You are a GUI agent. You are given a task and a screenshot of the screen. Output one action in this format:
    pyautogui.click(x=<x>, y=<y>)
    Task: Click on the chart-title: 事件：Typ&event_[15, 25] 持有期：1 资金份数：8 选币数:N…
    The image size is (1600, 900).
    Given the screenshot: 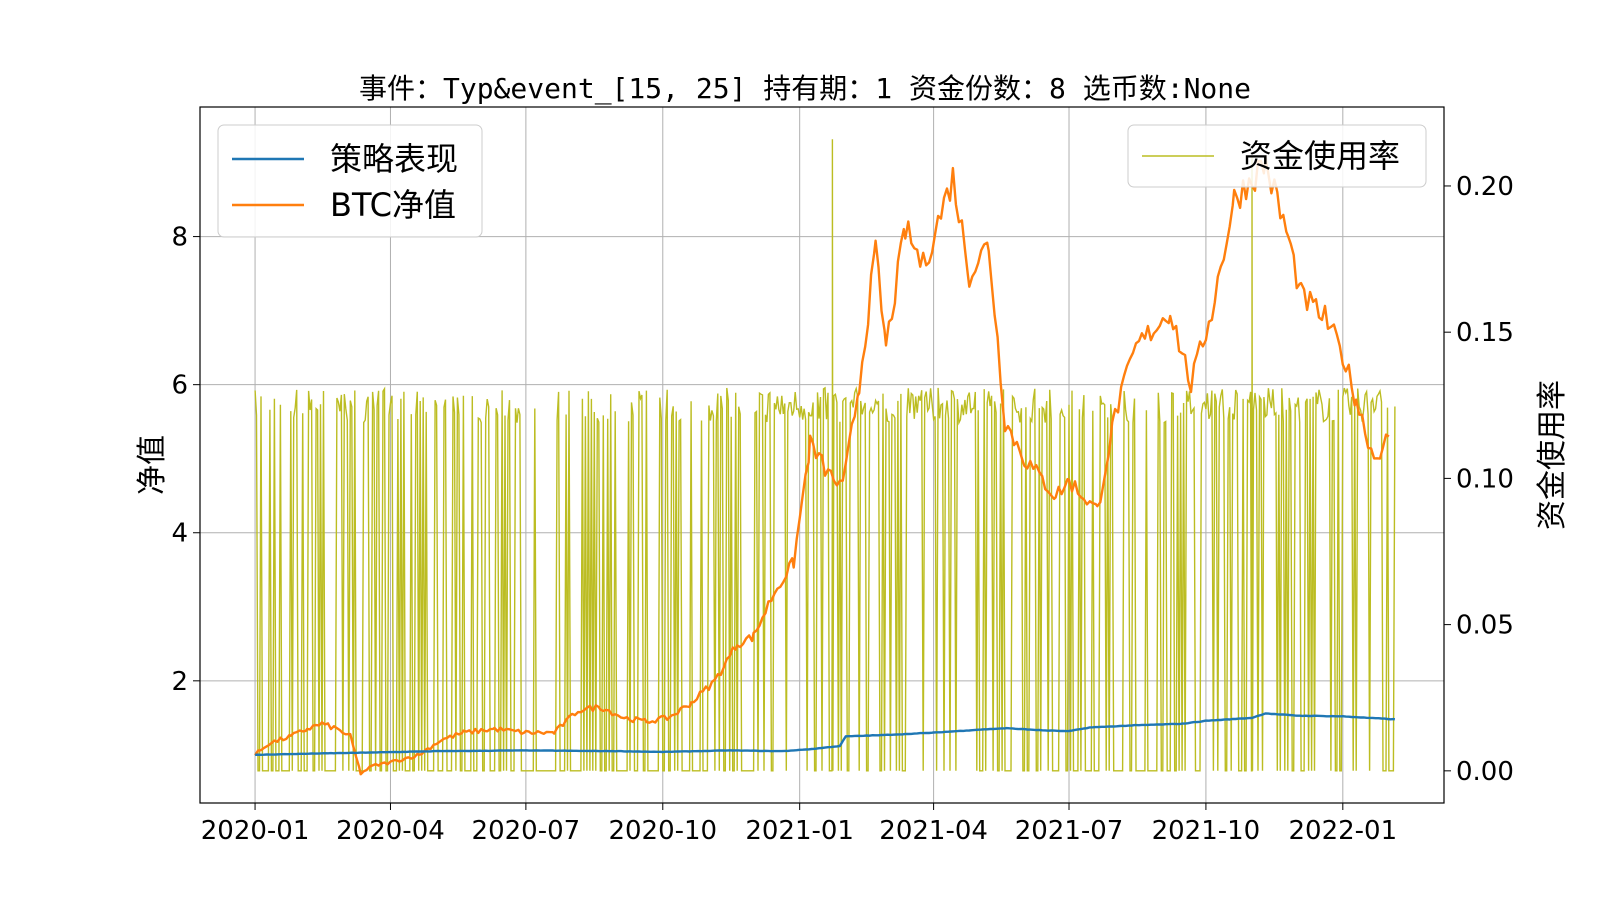 What is the action you would take?
    pyautogui.click(x=805, y=89)
    